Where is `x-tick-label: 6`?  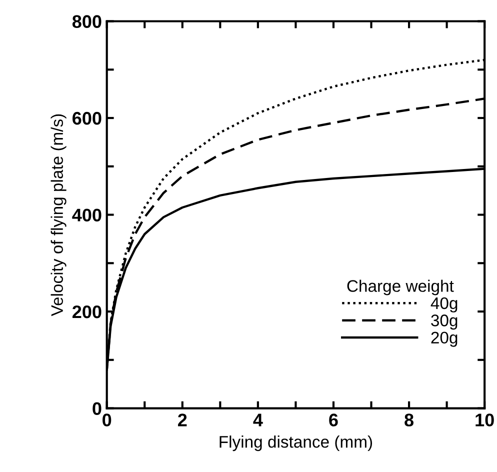
x-tick-label: 6 is located at coordinates (333, 420).